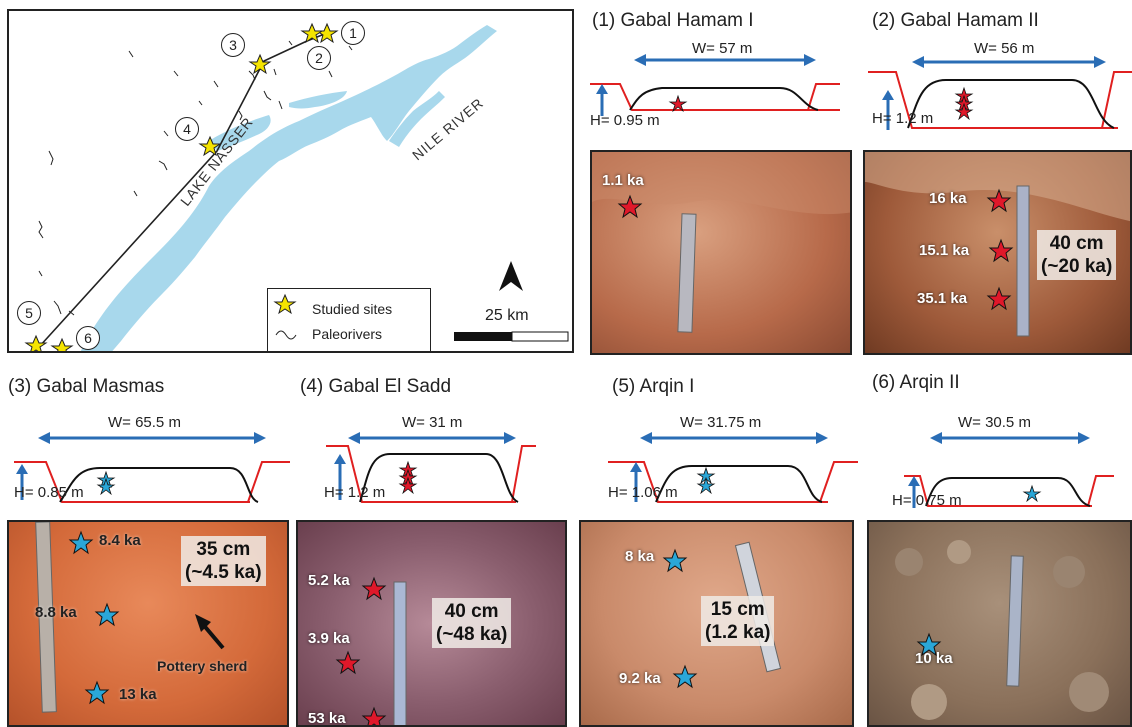  Describe the element at coordinates (934, 658) in the screenshot. I see `age-label-6-1: 10 ka` at that location.